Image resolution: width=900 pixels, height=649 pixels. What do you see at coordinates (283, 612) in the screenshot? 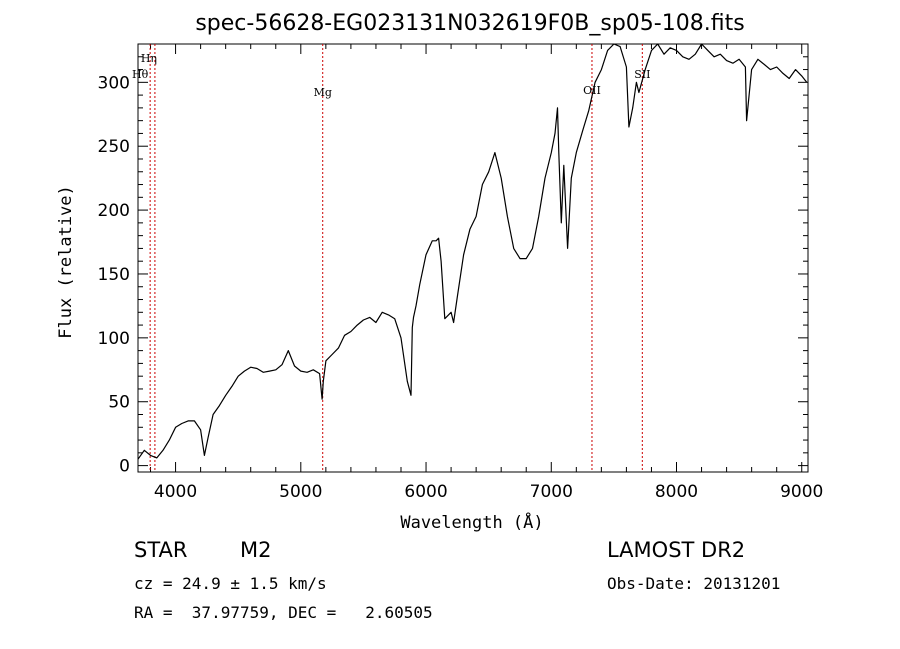
I see `coordinates-text: RA = 37.97759, DEC = 2.60505` at bounding box center [283, 612].